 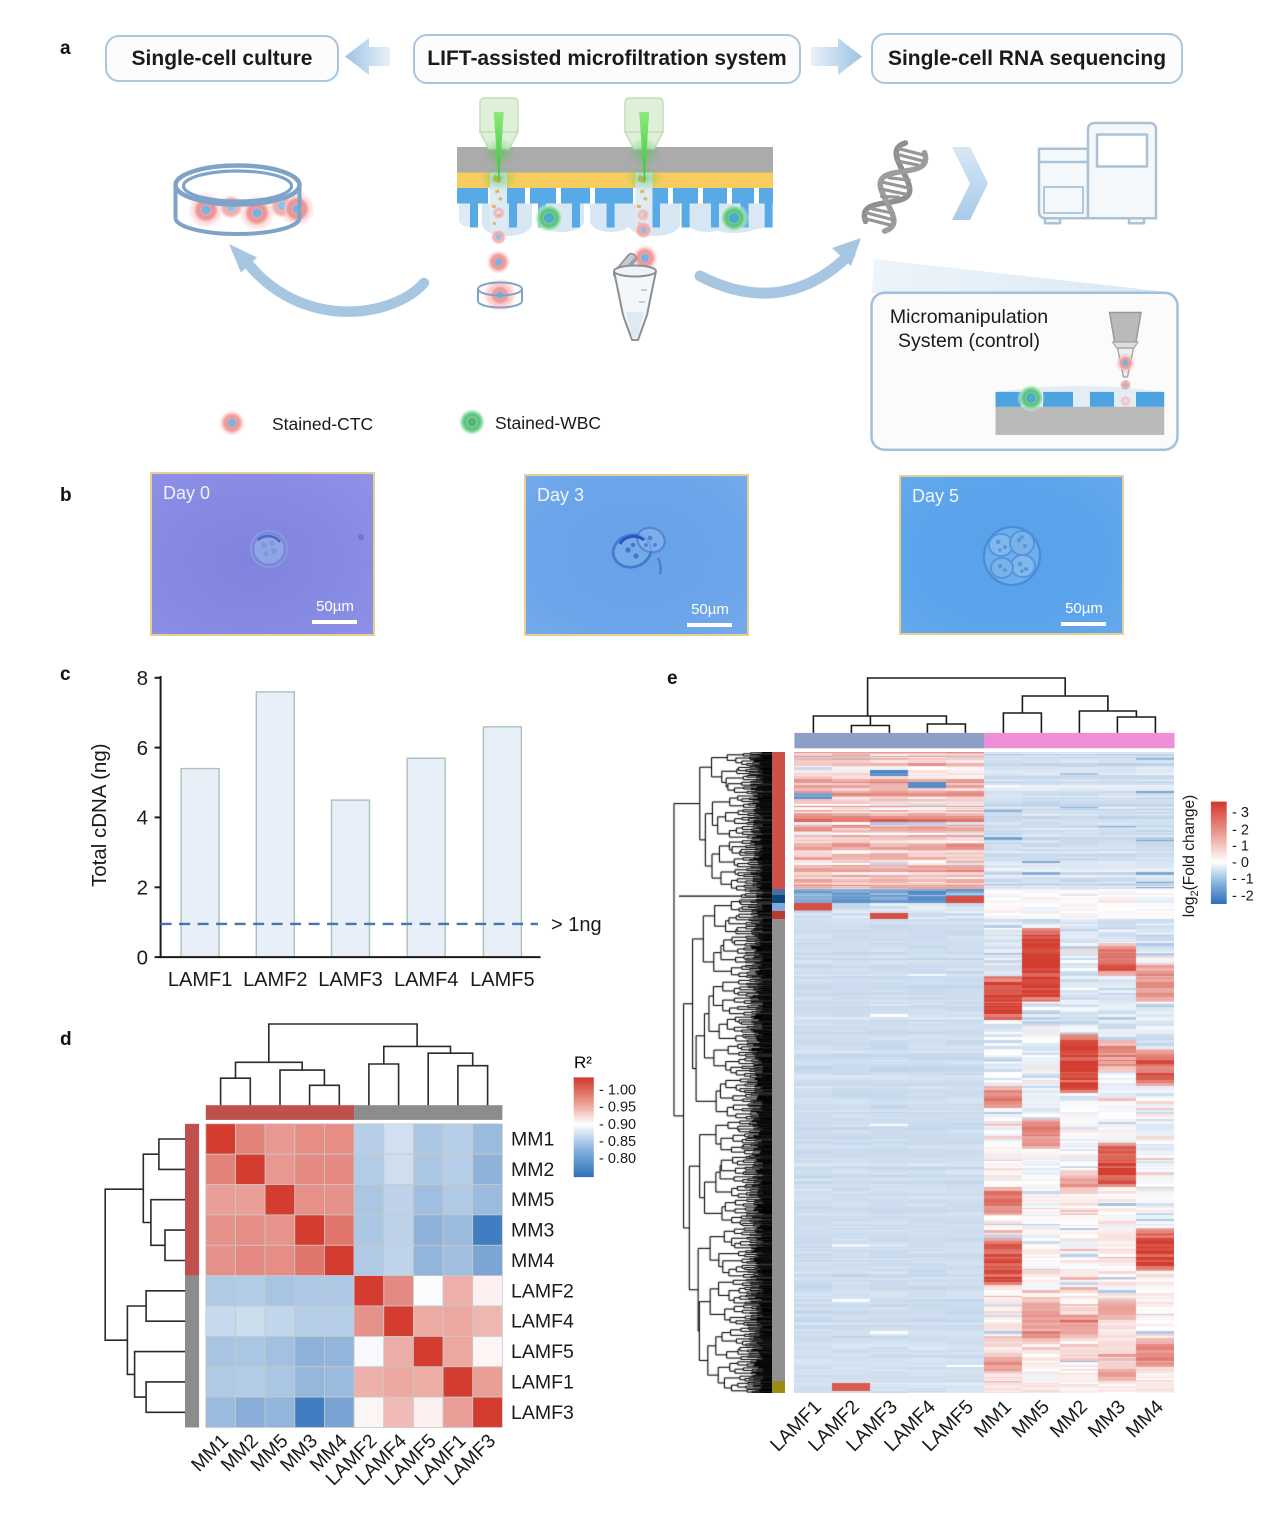 What do you see at coordinates (617, 1091) in the screenshot?
I see `svg-text: - 1.00` at bounding box center [617, 1091].